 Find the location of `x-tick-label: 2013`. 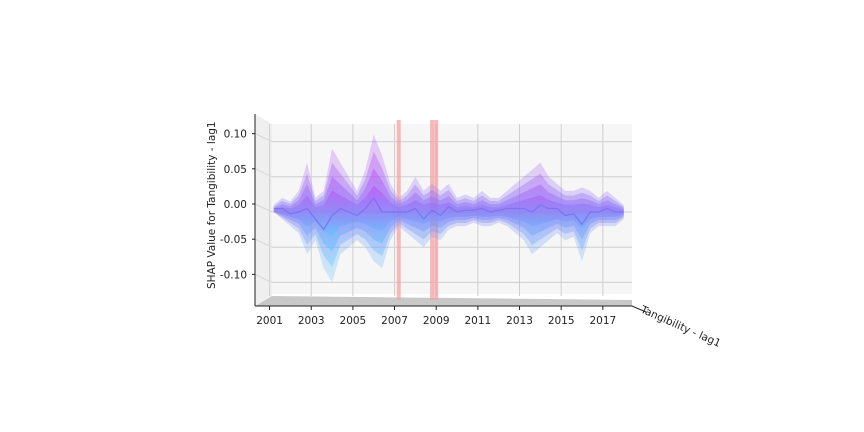

x-tick-label: 2013 is located at coordinates (519, 321).